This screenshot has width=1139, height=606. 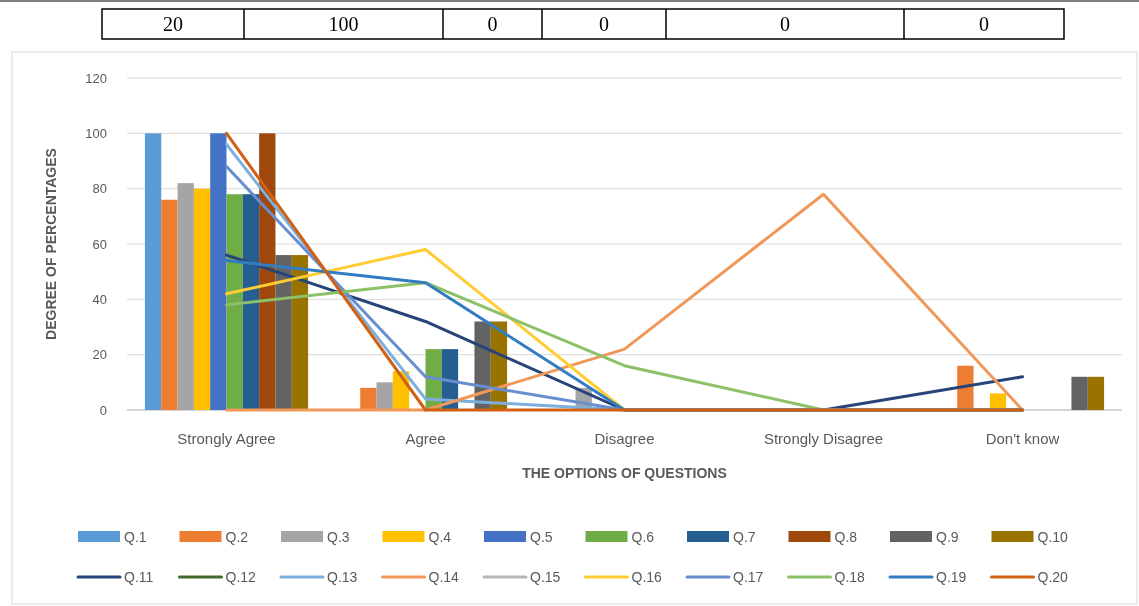 I want to click on legend-label: Q.14, so click(x=444, y=576).